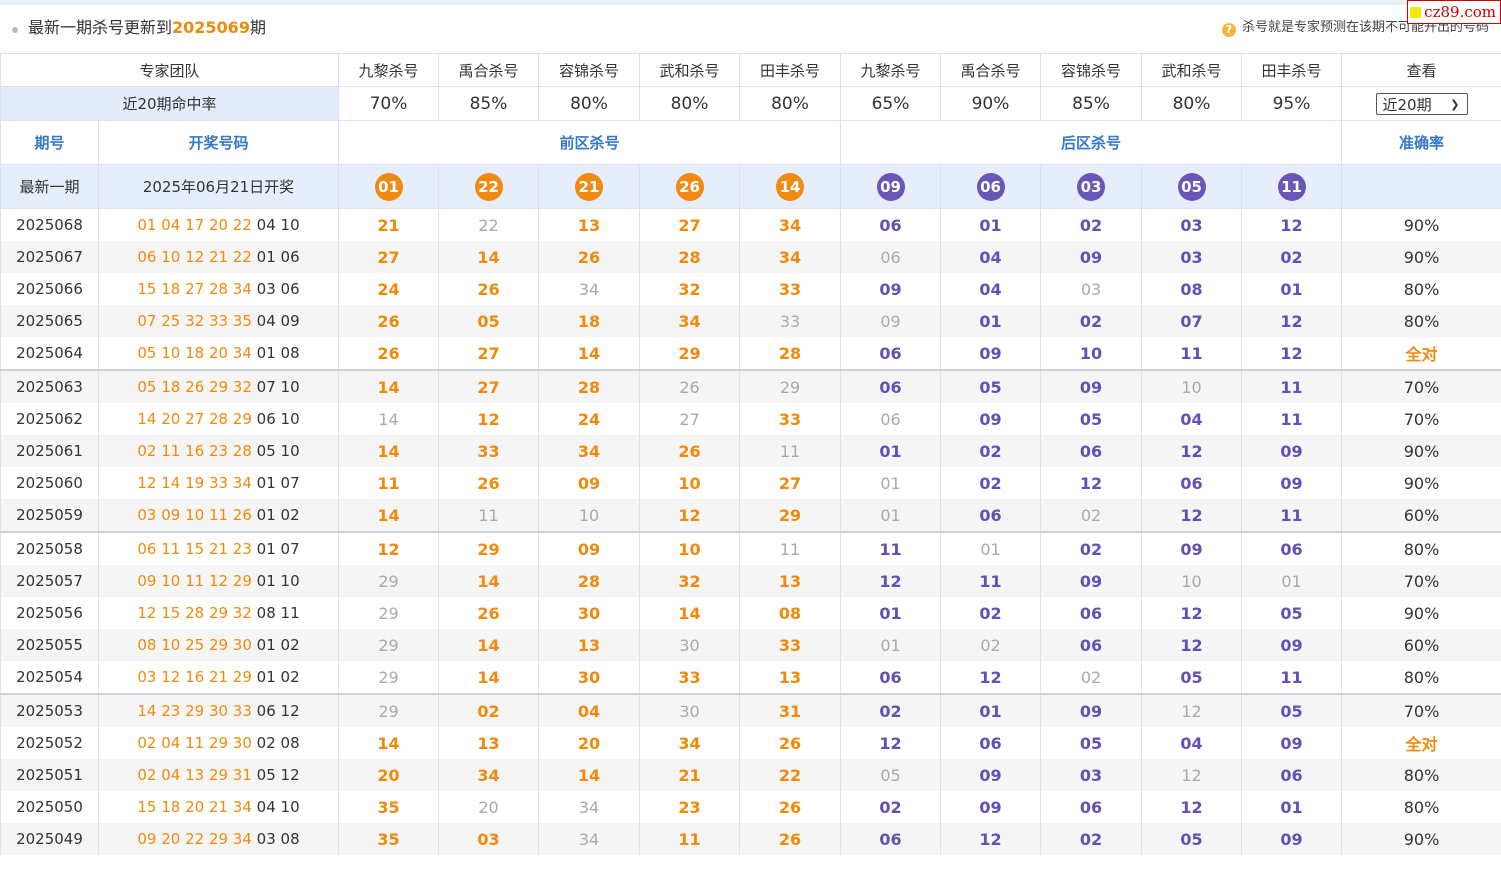 The height and width of the screenshot is (885, 1501). I want to click on front-kill-number: 09, so click(589, 548).